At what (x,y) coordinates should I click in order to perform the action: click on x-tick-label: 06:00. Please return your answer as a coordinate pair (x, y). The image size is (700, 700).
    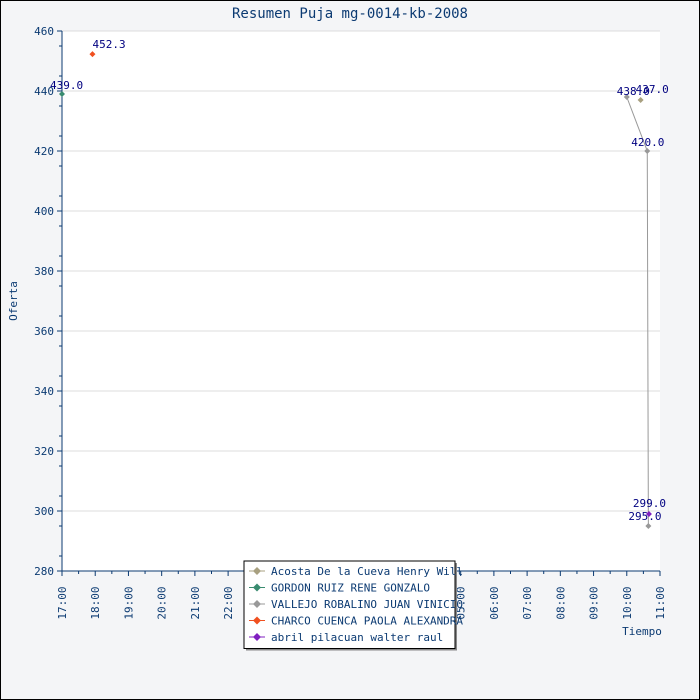
    Looking at the image, I should click on (494, 602).